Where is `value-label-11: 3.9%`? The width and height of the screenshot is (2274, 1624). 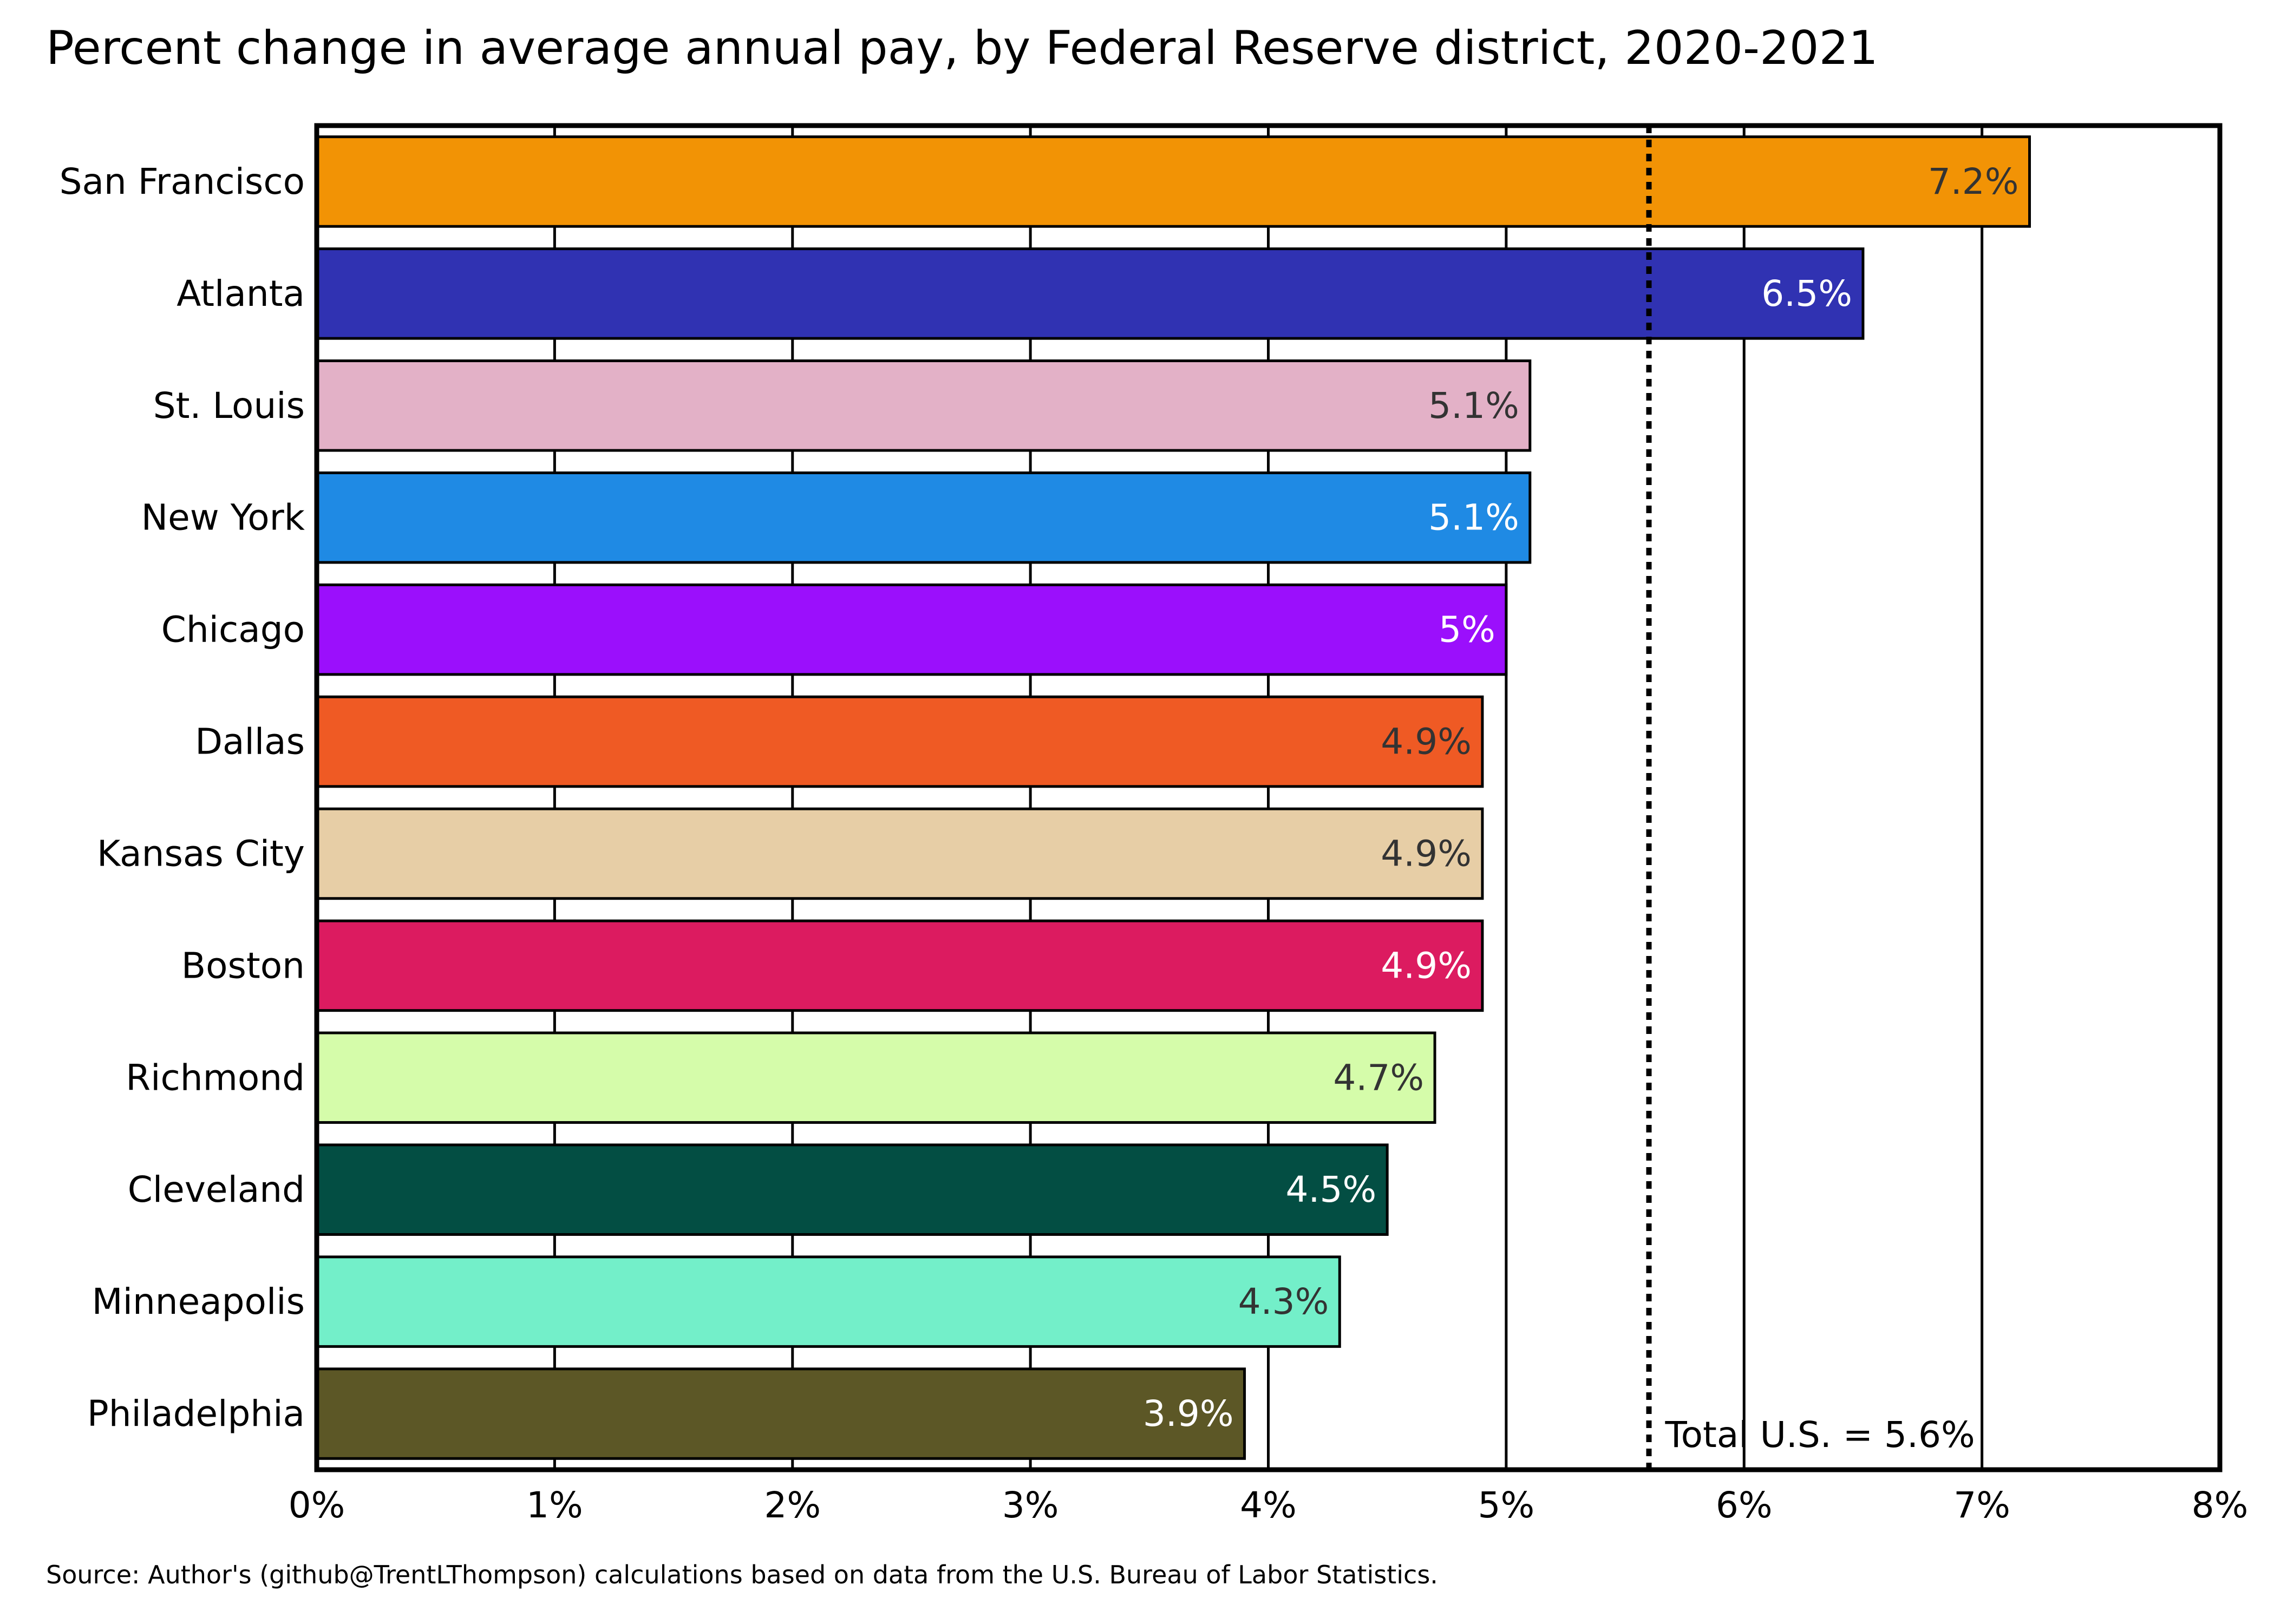
value-label-11: 3.9% is located at coordinates (1189, 1414).